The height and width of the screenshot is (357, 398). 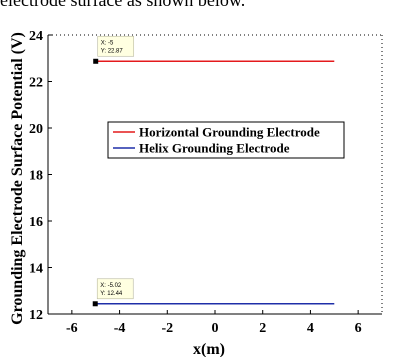 I want to click on legend-box, so click(x=226, y=140).